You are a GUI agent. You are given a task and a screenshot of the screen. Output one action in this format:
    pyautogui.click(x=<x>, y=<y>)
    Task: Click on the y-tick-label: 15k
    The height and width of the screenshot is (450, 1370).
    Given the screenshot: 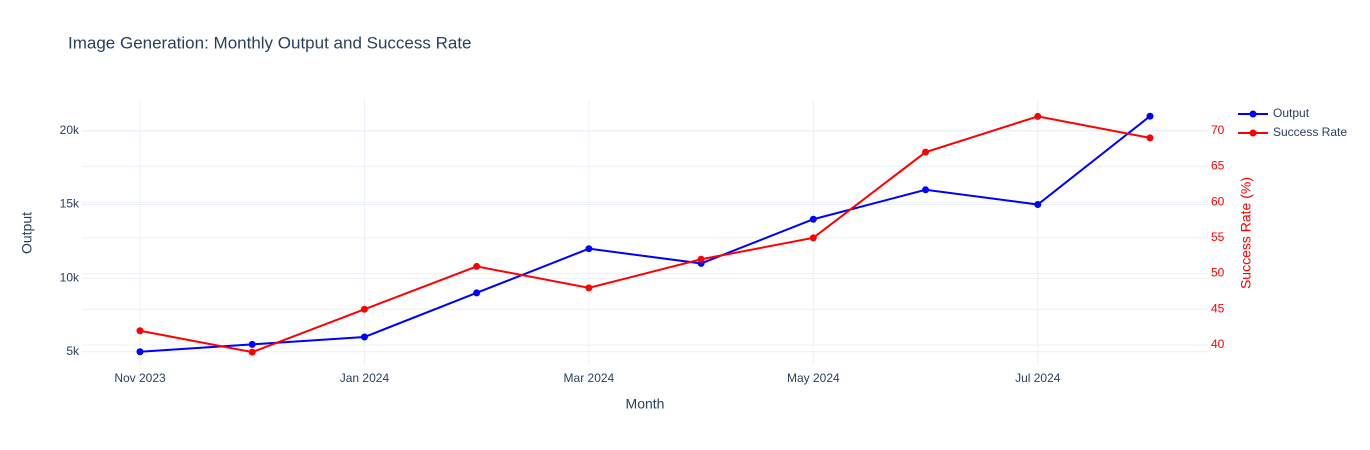 What is the action you would take?
    pyautogui.click(x=70, y=204)
    